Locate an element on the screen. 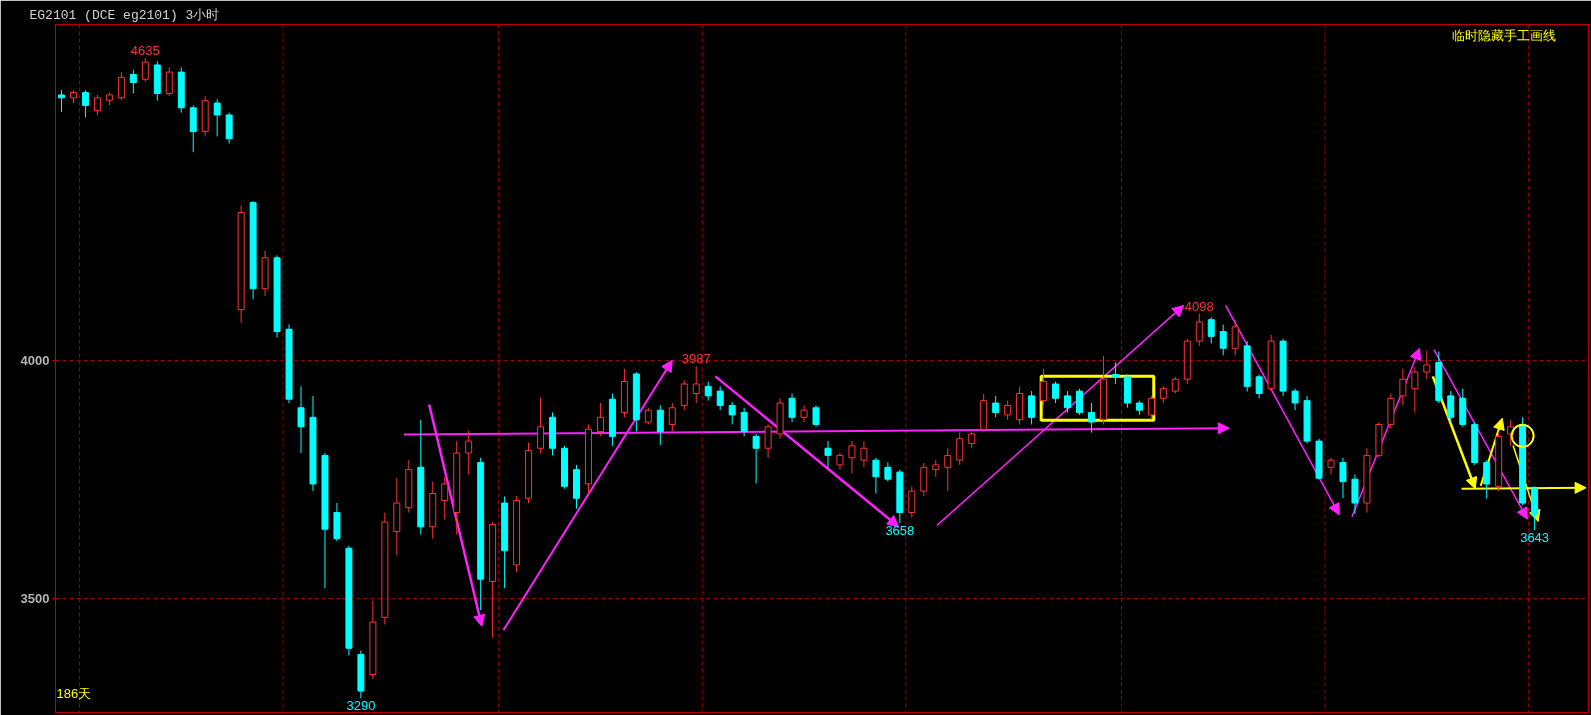 This screenshot has width=1591, height=715. y-tick-label: 3500 is located at coordinates (35, 598).